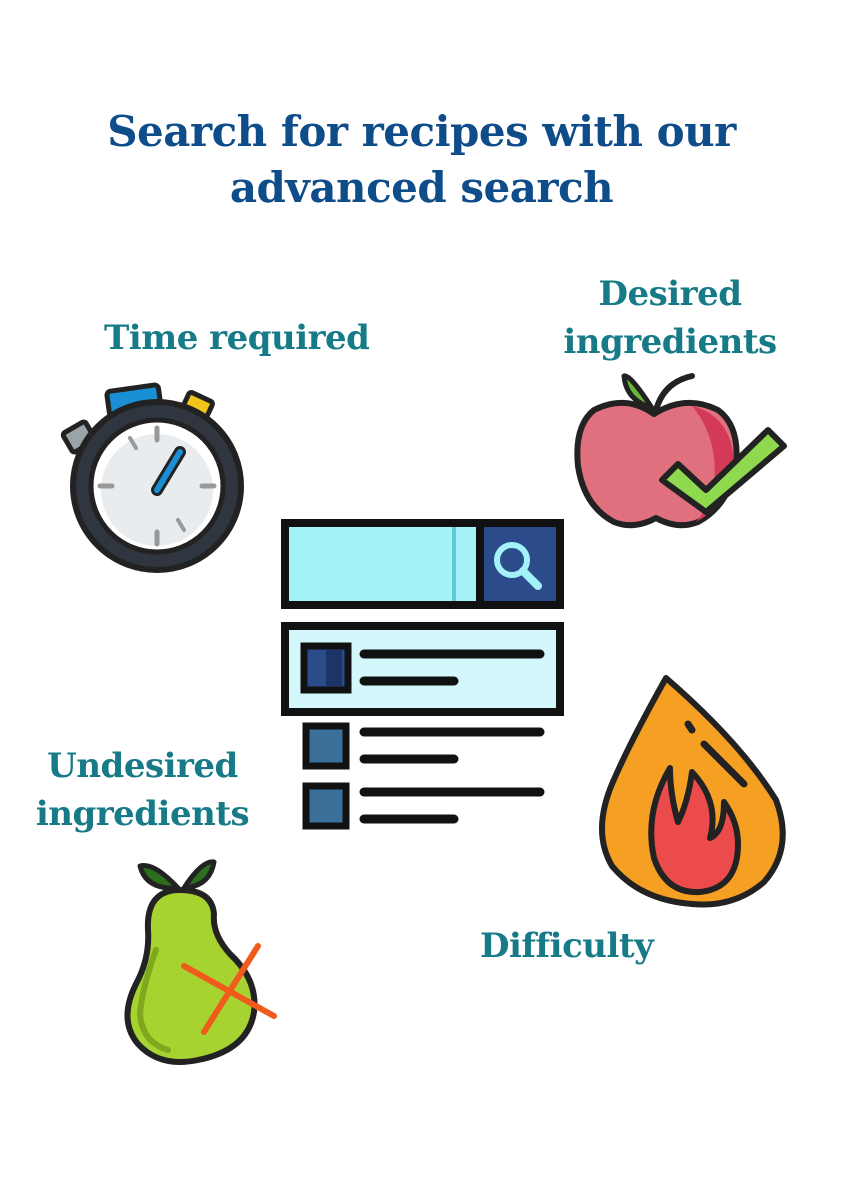 The height and width of the screenshot is (1200, 843). What do you see at coordinates (142, 766) in the screenshot?
I see `undesired-ingredients-line1: Undesired` at bounding box center [142, 766].